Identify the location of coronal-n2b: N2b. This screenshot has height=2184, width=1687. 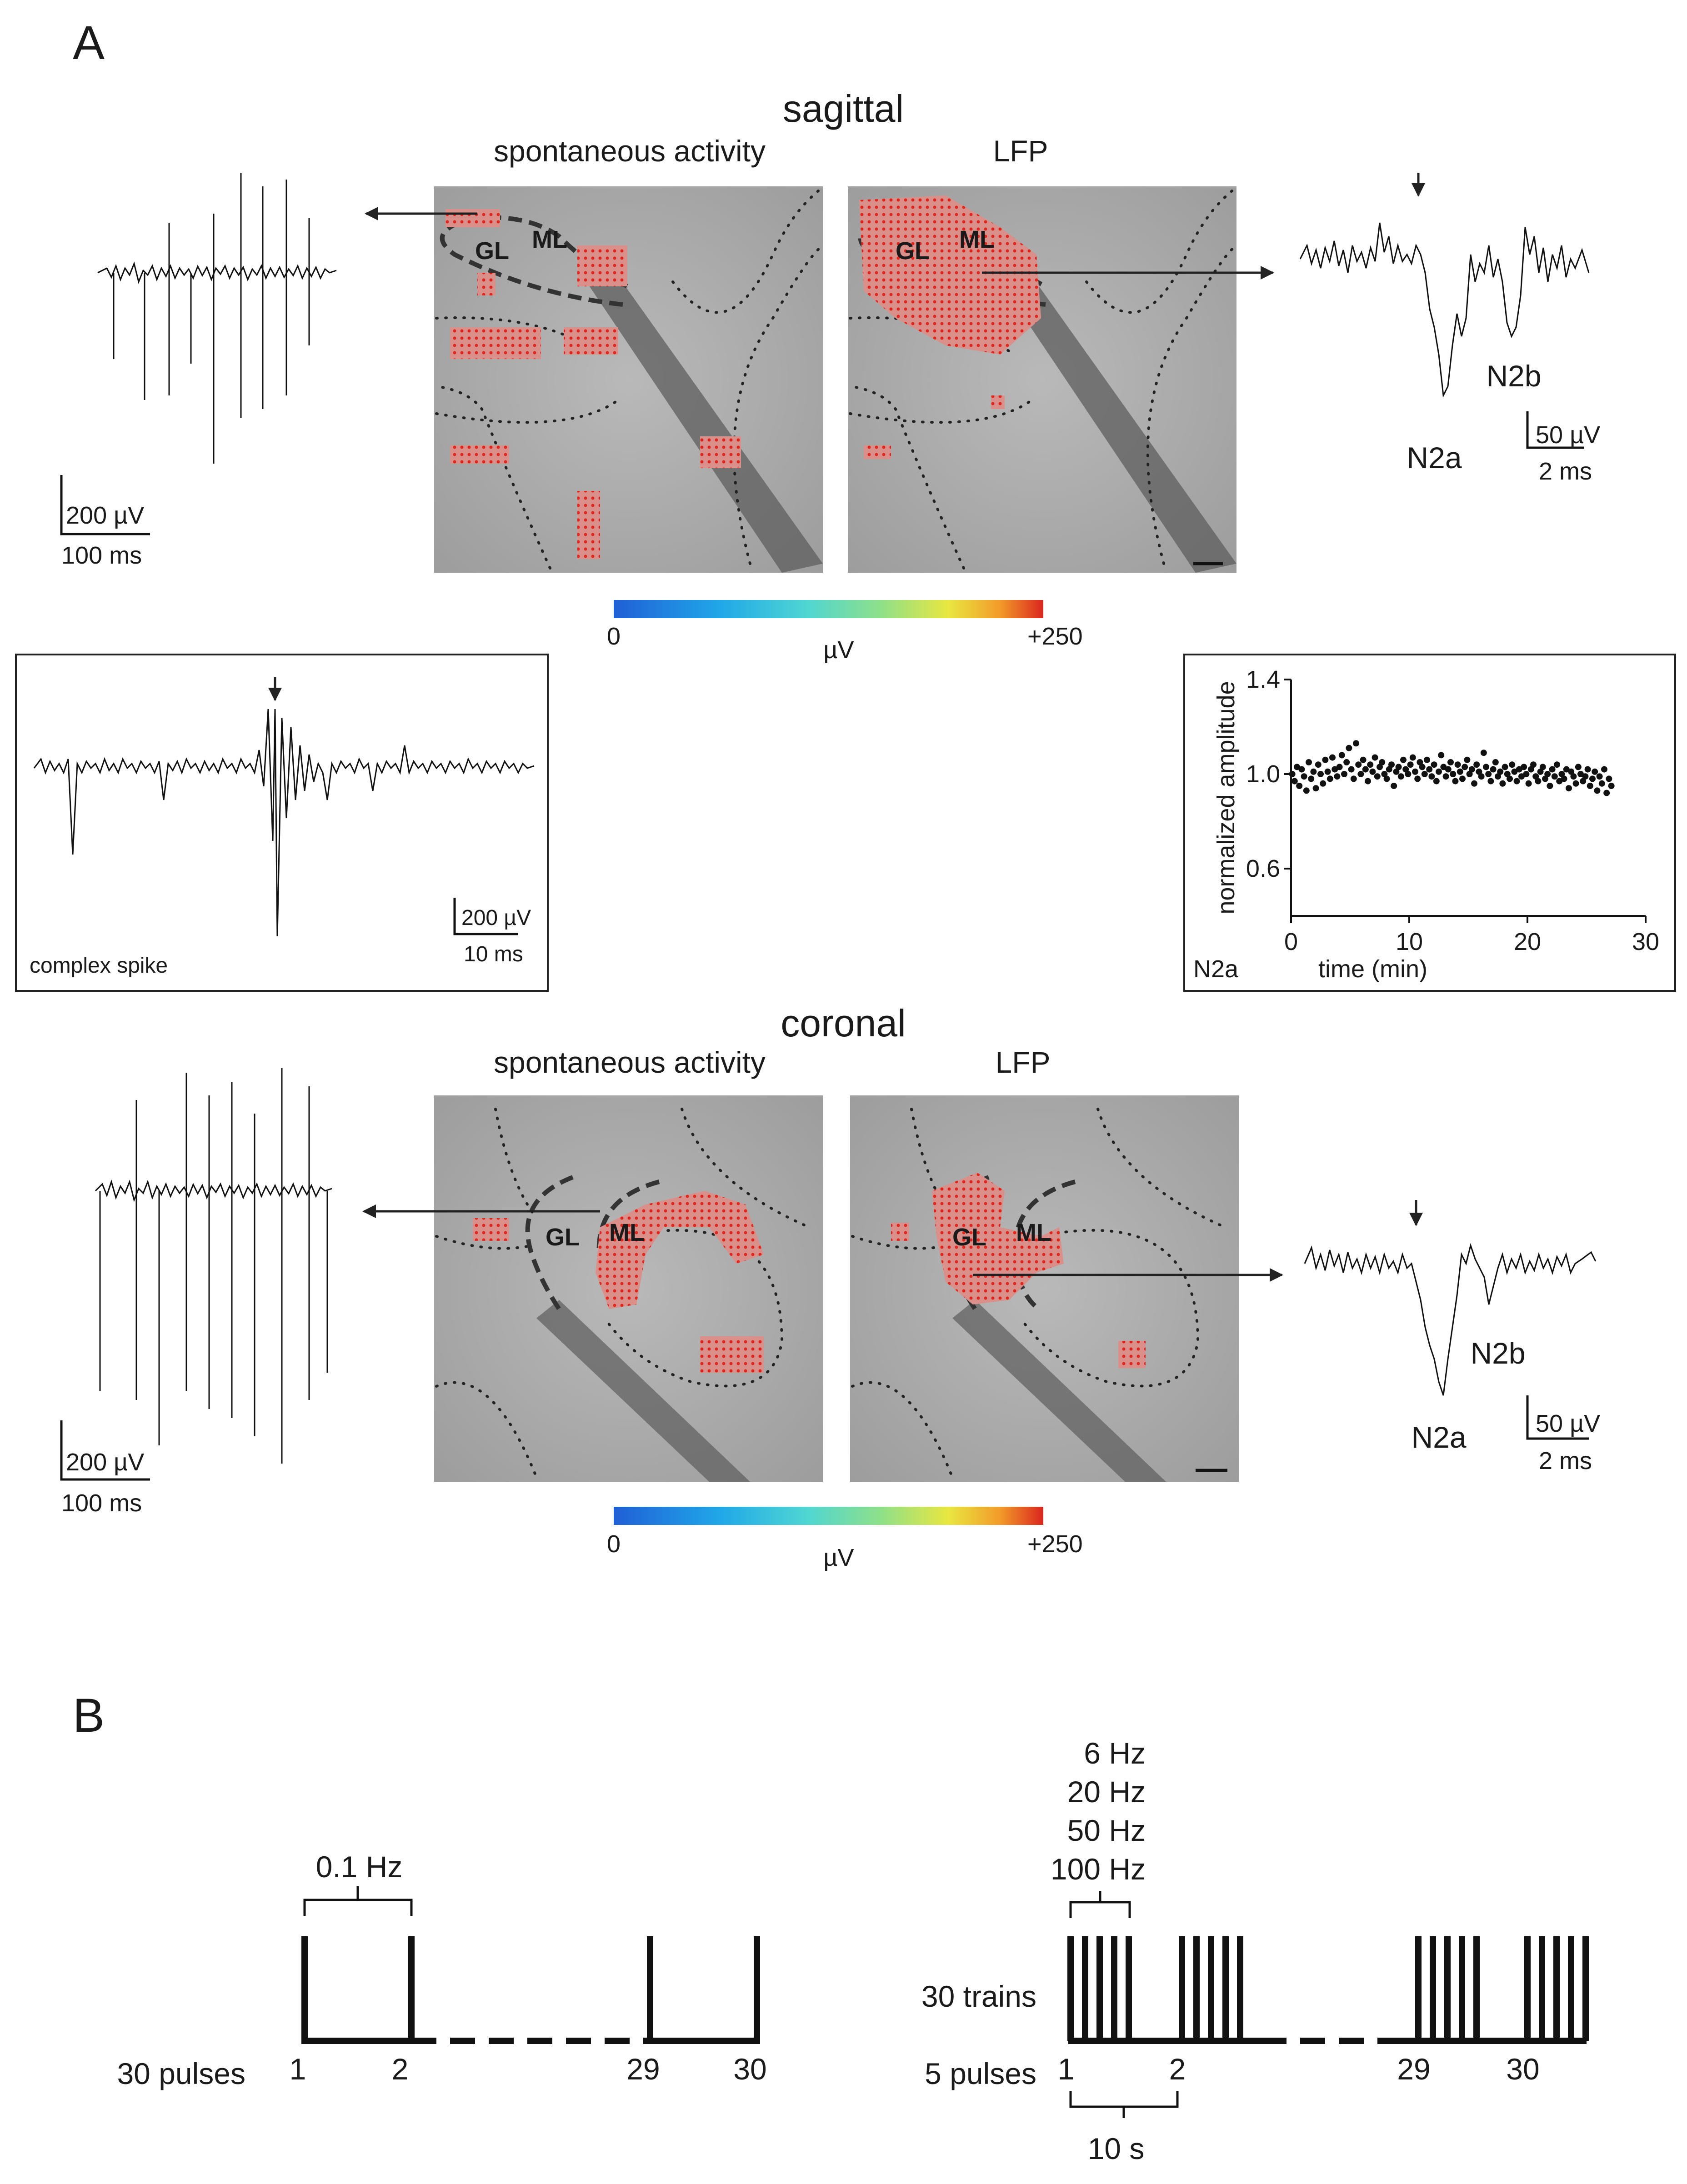
(1497, 1353).